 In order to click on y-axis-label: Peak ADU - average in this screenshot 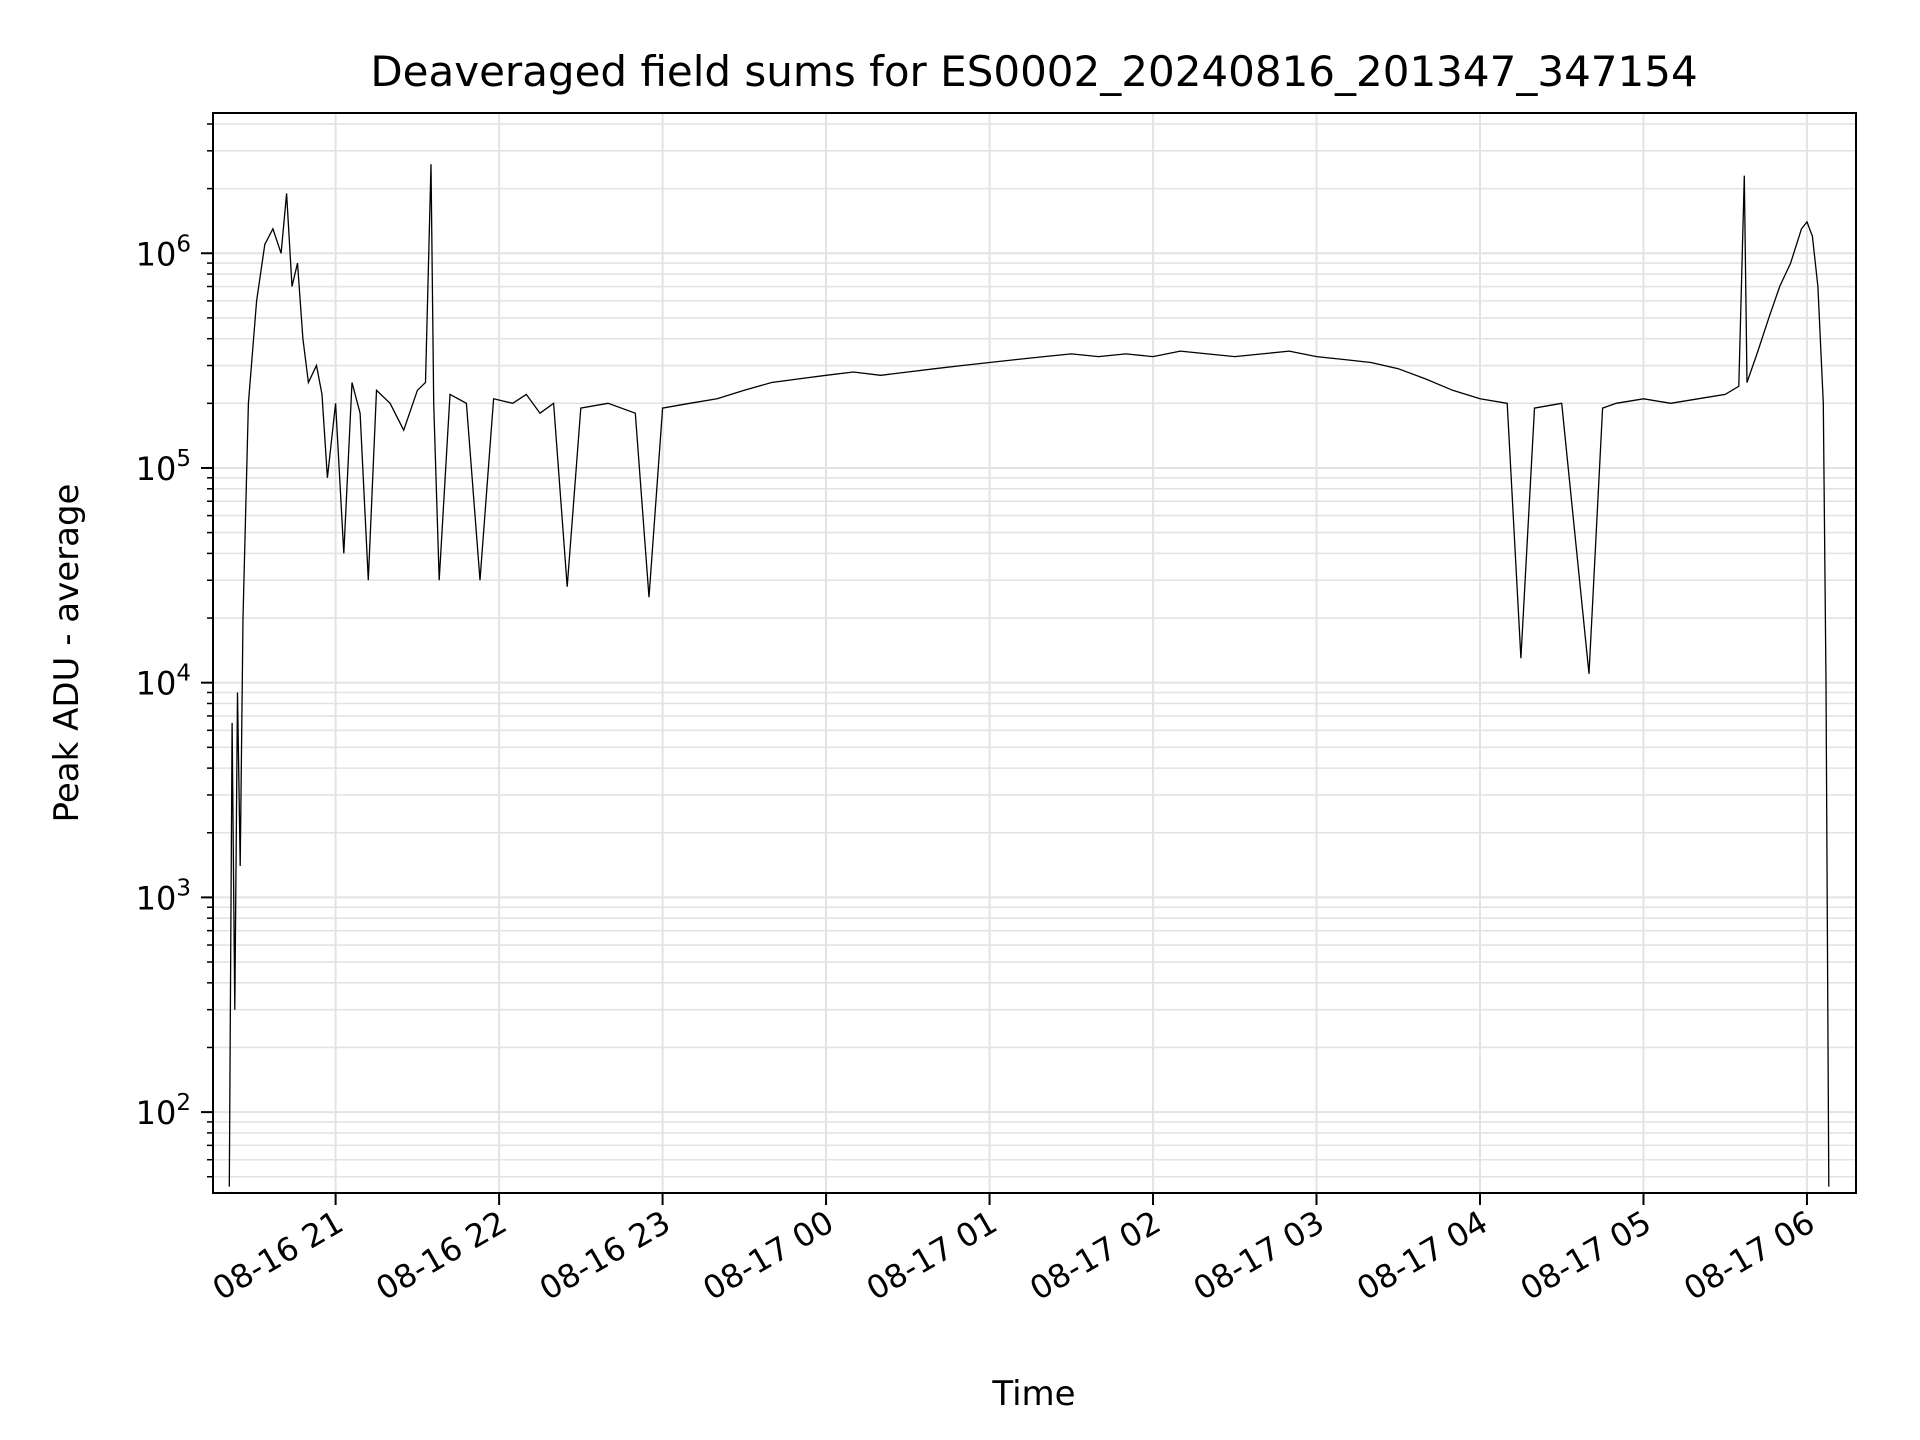, I will do `click(67, 653)`.